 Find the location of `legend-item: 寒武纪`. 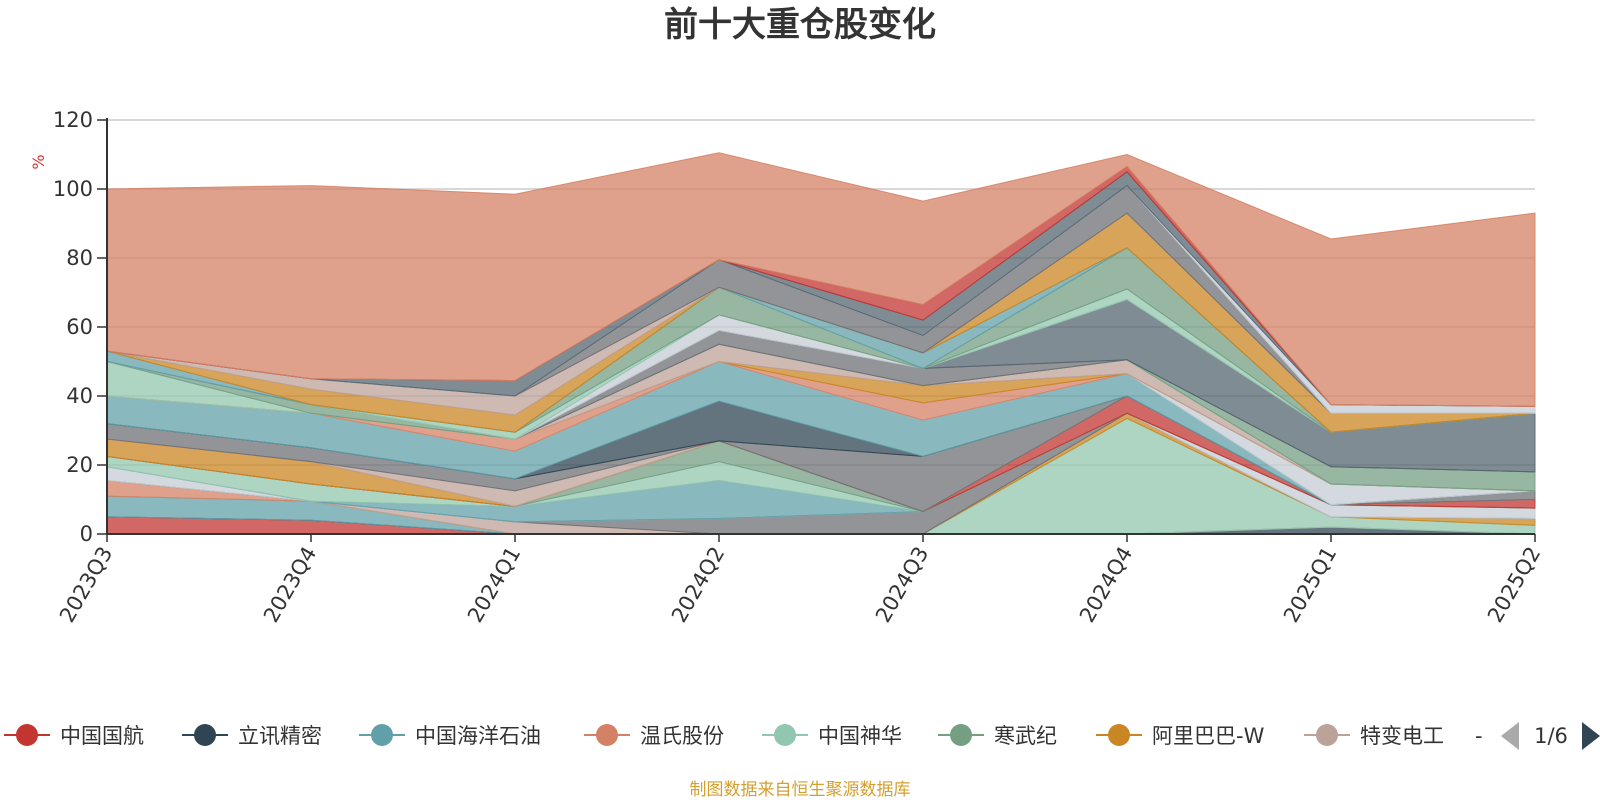

legend-item: 寒武纪 is located at coordinates (997, 736).